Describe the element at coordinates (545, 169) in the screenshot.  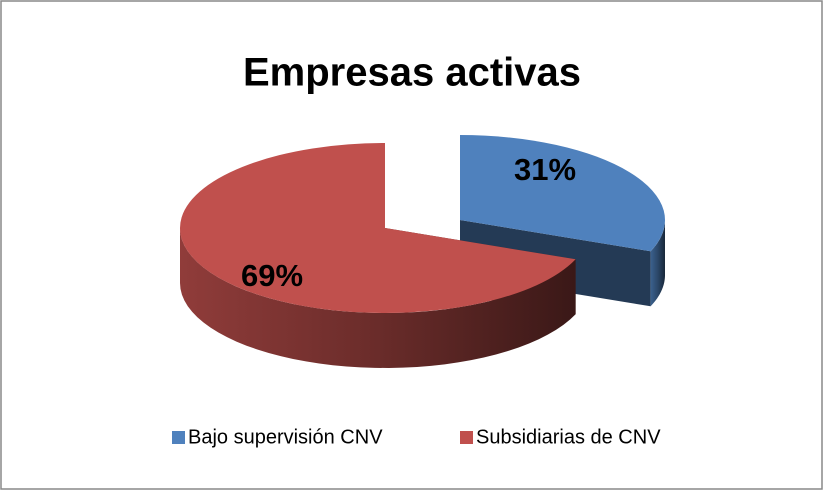
I see `data-label: 31%` at that location.